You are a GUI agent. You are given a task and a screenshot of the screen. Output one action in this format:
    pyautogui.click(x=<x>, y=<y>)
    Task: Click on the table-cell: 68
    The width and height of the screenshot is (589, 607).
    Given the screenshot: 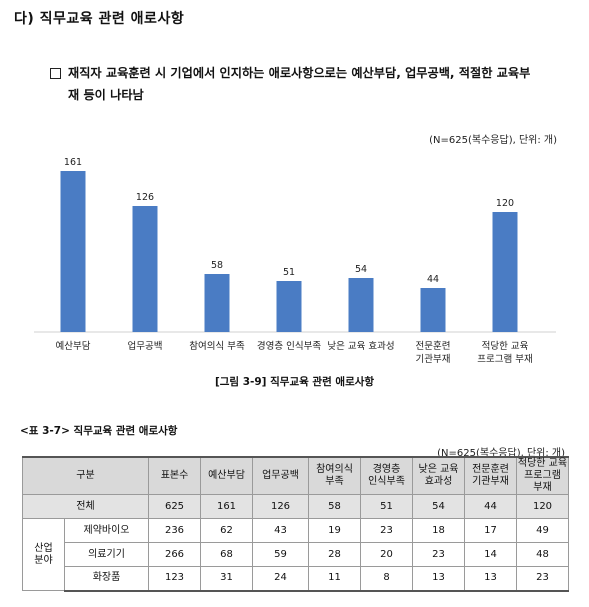 What is the action you would take?
    pyautogui.click(x=226, y=554)
    